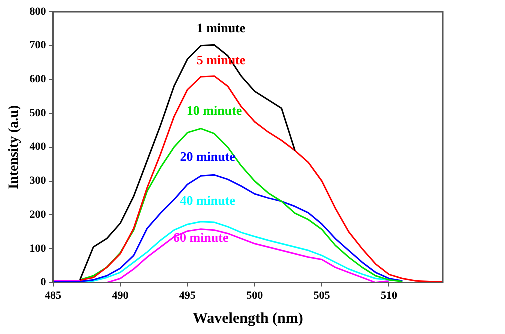 The height and width of the screenshot is (334, 505). I want to click on x-tick-label: 510, so click(389, 296).